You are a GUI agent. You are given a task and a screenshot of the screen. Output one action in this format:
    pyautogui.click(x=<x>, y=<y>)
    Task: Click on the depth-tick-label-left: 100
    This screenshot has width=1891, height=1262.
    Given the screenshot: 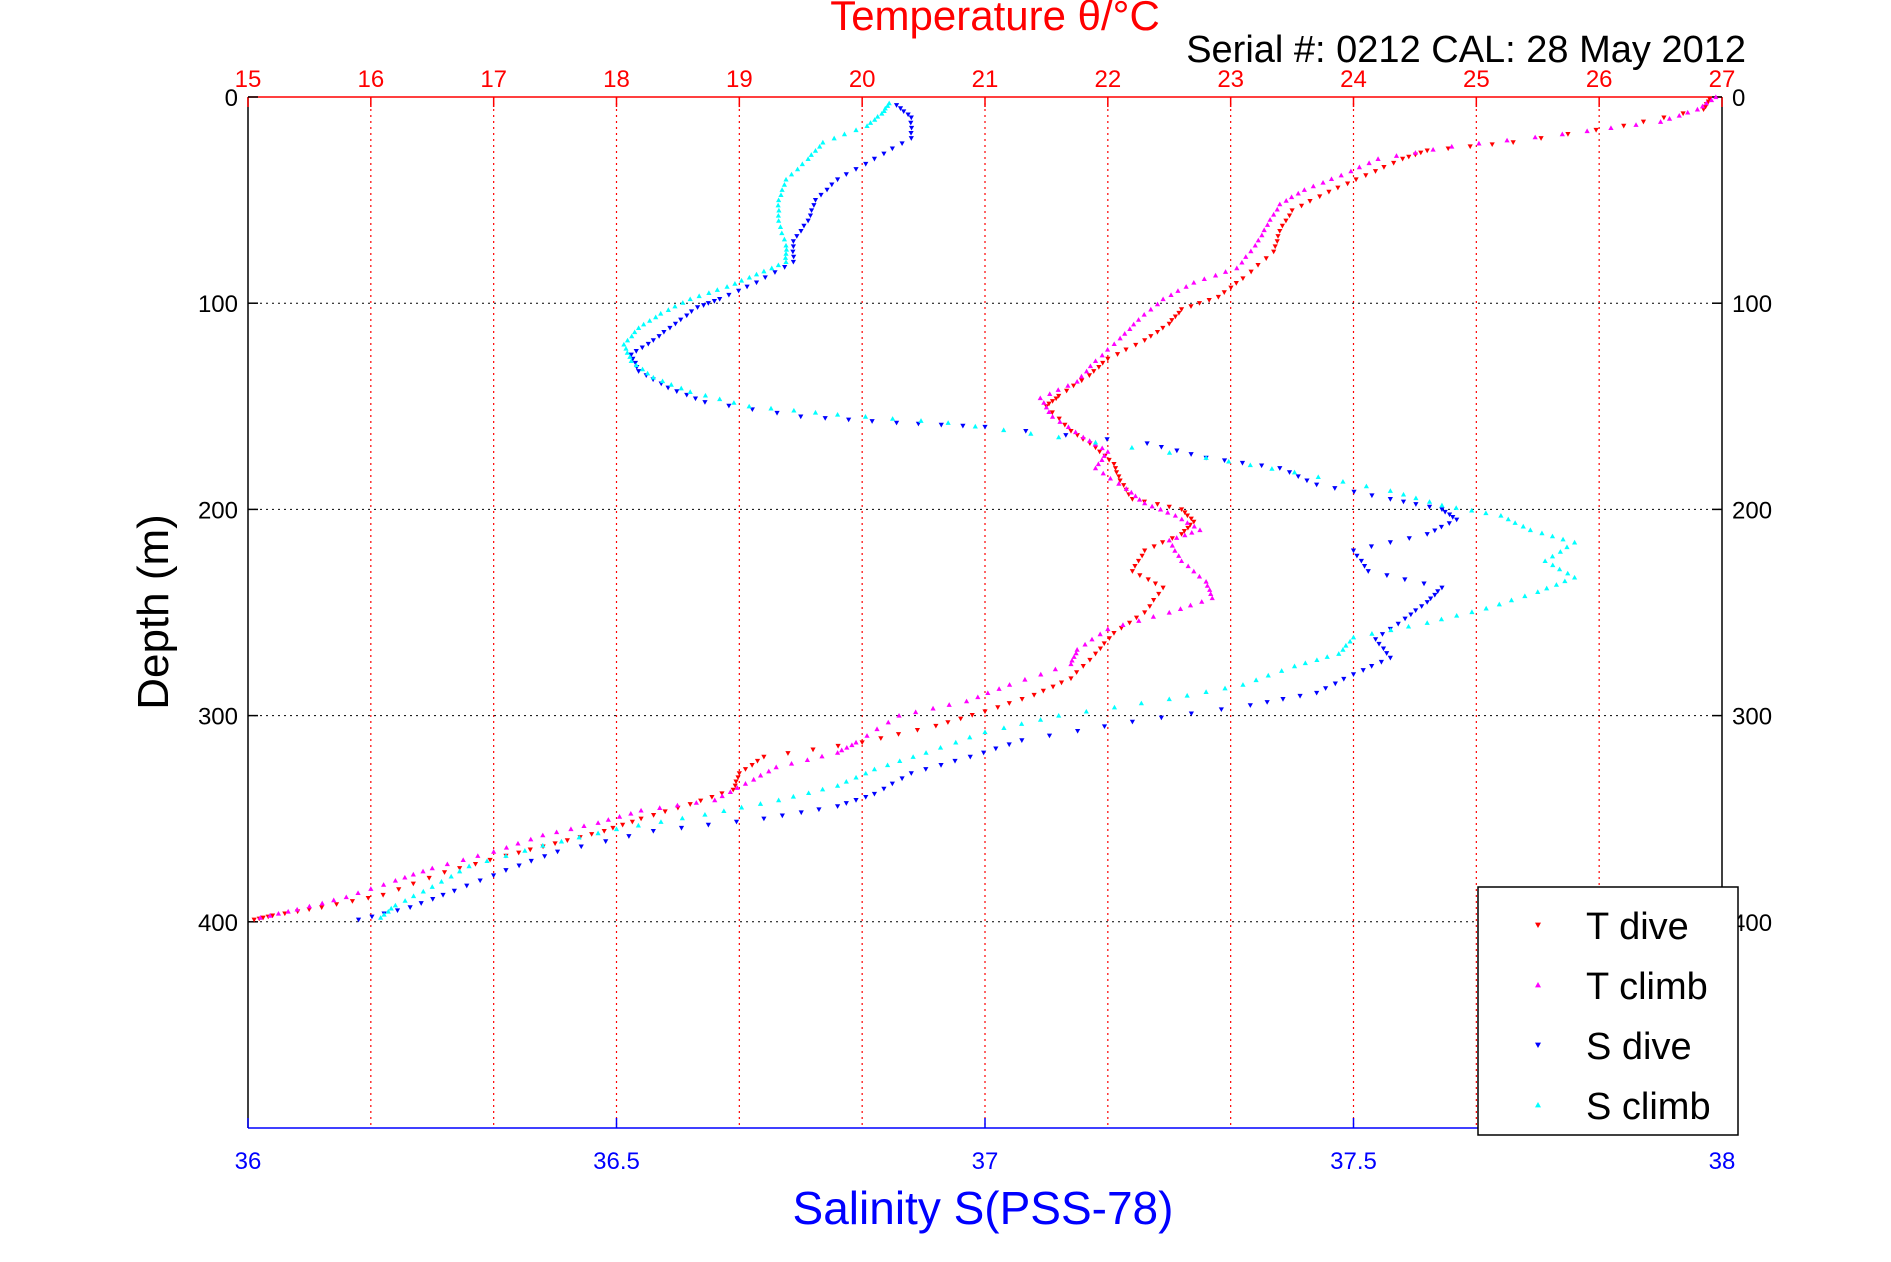 What is the action you would take?
    pyautogui.click(x=218, y=304)
    